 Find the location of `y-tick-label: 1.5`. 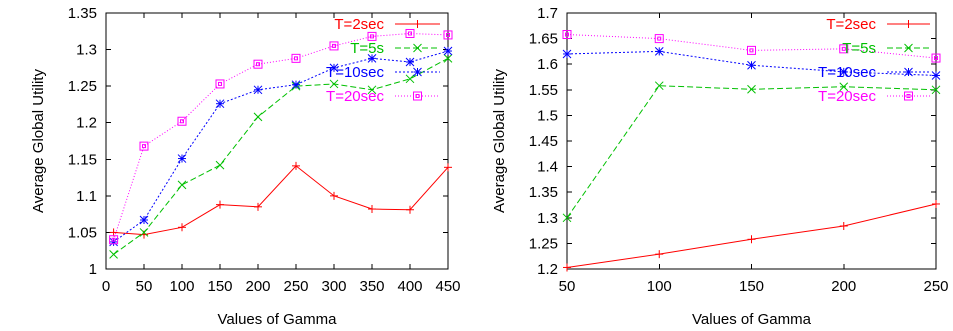

y-tick-label: 1.5 is located at coordinates (547, 115).